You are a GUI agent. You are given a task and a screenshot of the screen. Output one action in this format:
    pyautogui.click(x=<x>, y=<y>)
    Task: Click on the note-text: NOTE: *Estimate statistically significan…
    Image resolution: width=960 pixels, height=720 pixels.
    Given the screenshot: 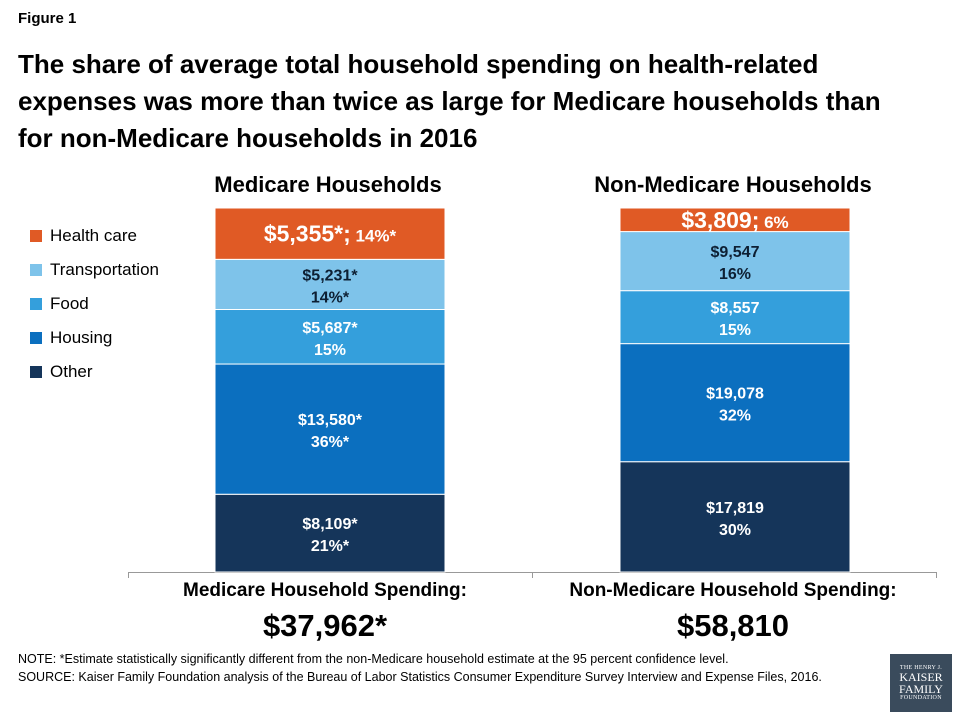 What is the action you would take?
    pyautogui.click(x=373, y=659)
    